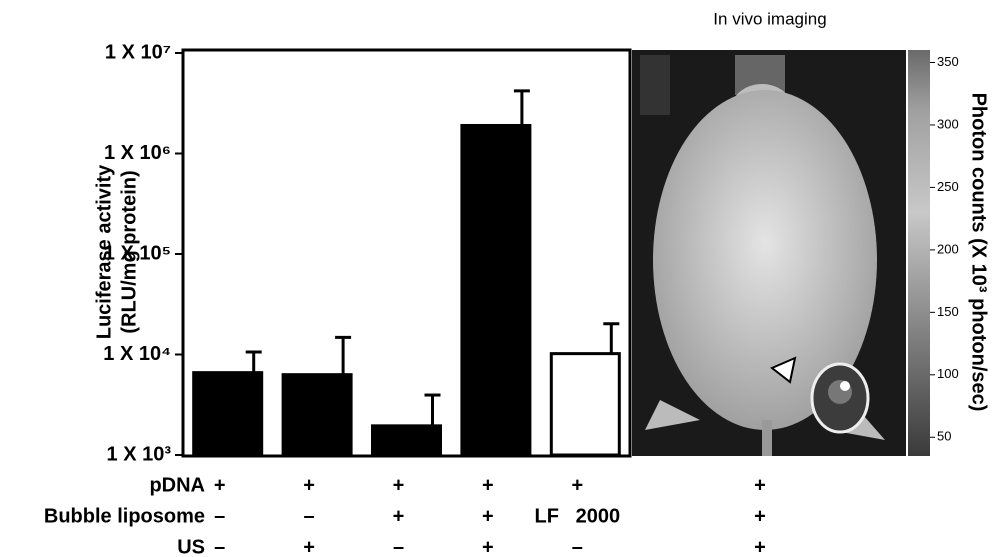 This screenshot has height=557, width=999. Describe the element at coordinates (948, 311) in the screenshot. I see `colorbar-tick-label: 150` at that location.